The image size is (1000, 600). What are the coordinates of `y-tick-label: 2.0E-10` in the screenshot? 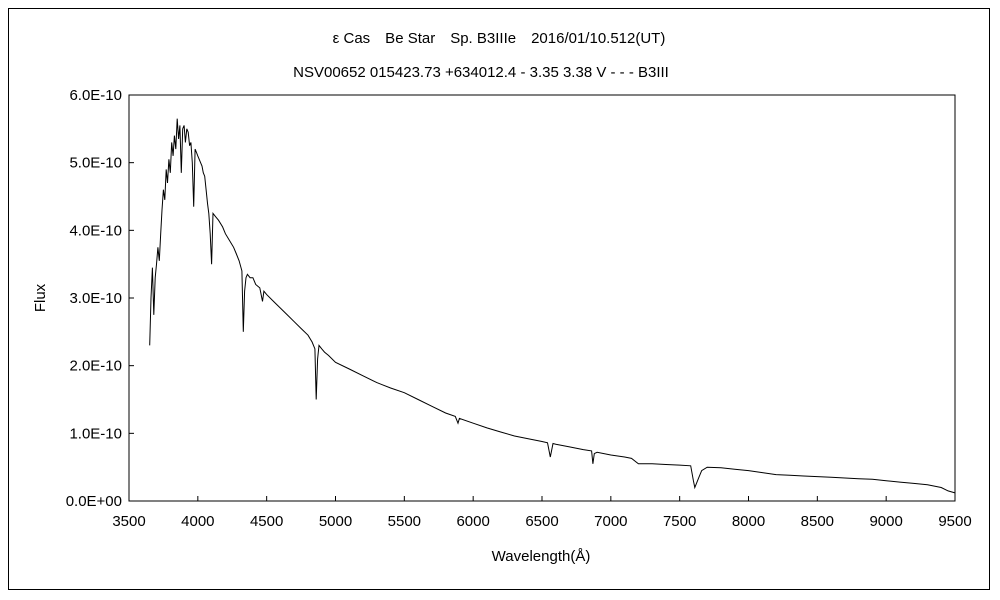 It's located at (95, 366).